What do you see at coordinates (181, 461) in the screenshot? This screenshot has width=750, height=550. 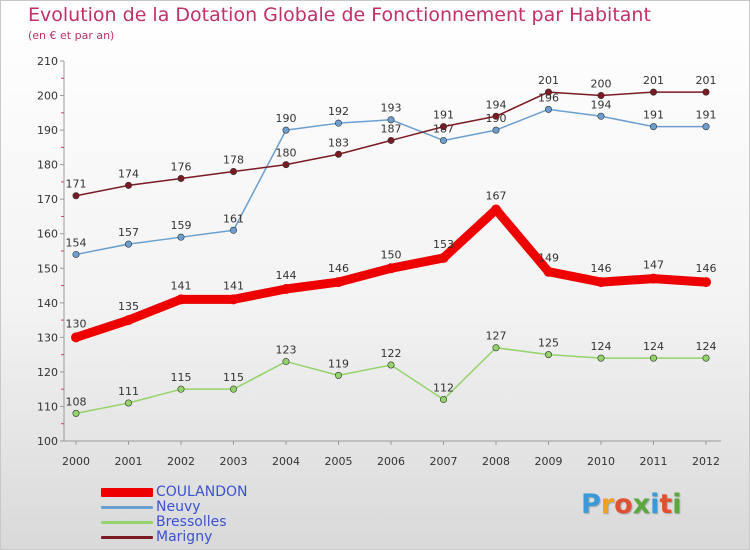 I see `x-tick-label: 2002` at bounding box center [181, 461].